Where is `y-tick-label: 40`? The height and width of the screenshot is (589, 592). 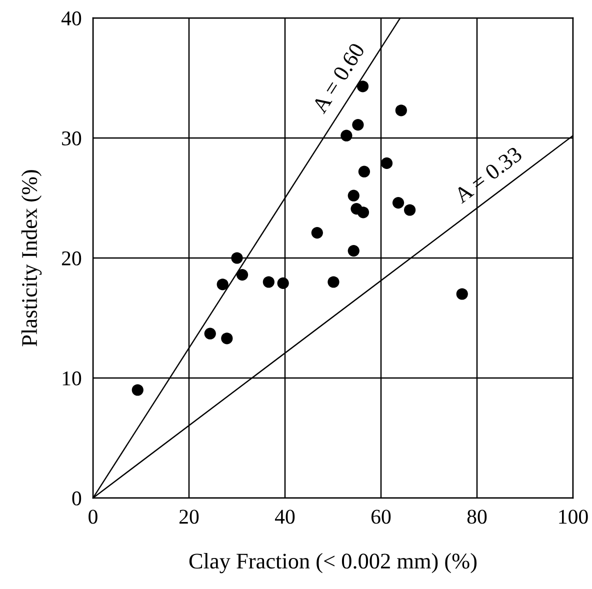
y-tick-label: 40 is located at coordinates (71, 18).